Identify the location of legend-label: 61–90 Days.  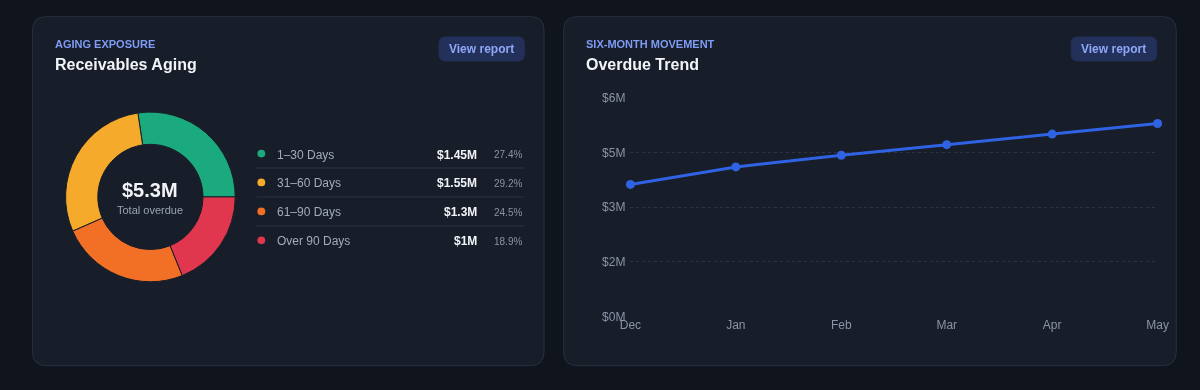
(309, 212).